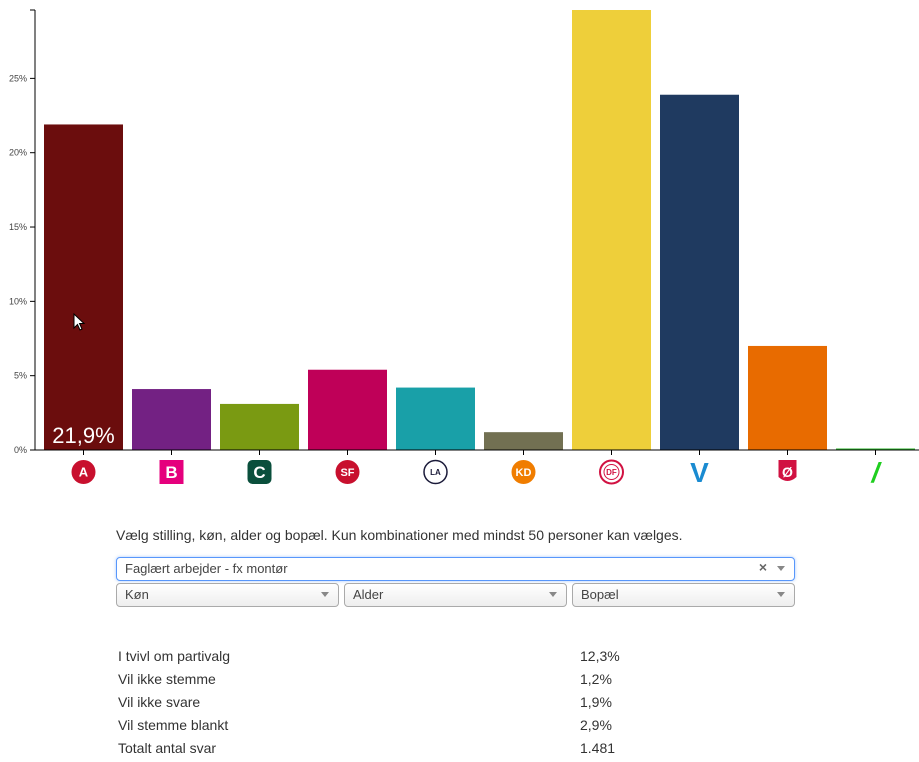 The width and height of the screenshot is (919, 762). I want to click on bar-value-label: 21,9%, so click(83, 435).